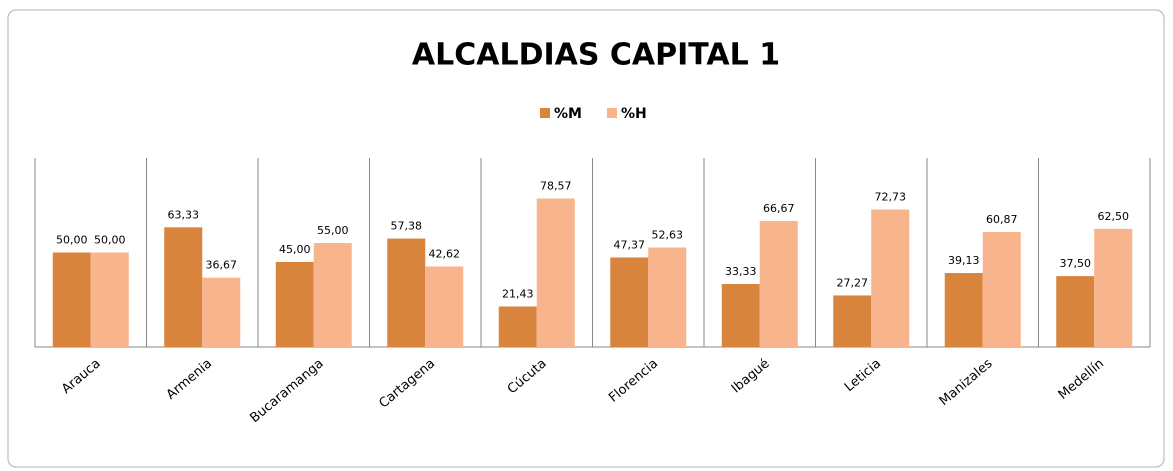 The height and width of the screenshot is (471, 1173). Describe the element at coordinates (741, 271) in the screenshot. I see `data-label: 33,33` at that location.